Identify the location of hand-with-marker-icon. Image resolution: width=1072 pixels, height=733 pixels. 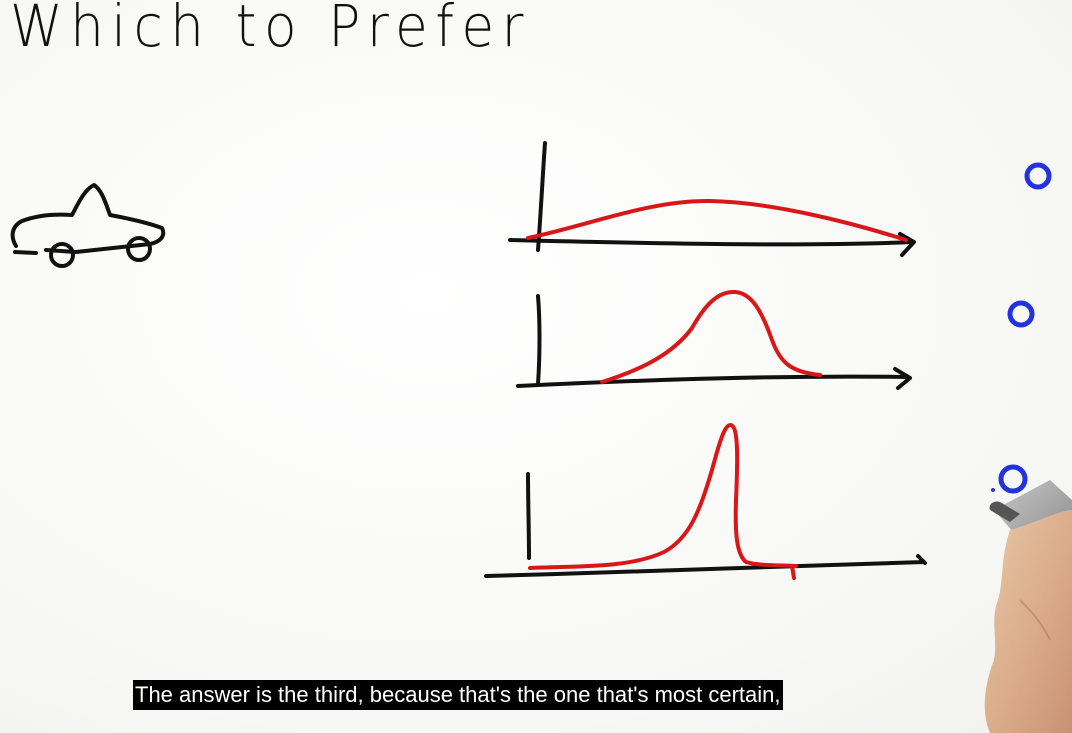
(1028, 606).